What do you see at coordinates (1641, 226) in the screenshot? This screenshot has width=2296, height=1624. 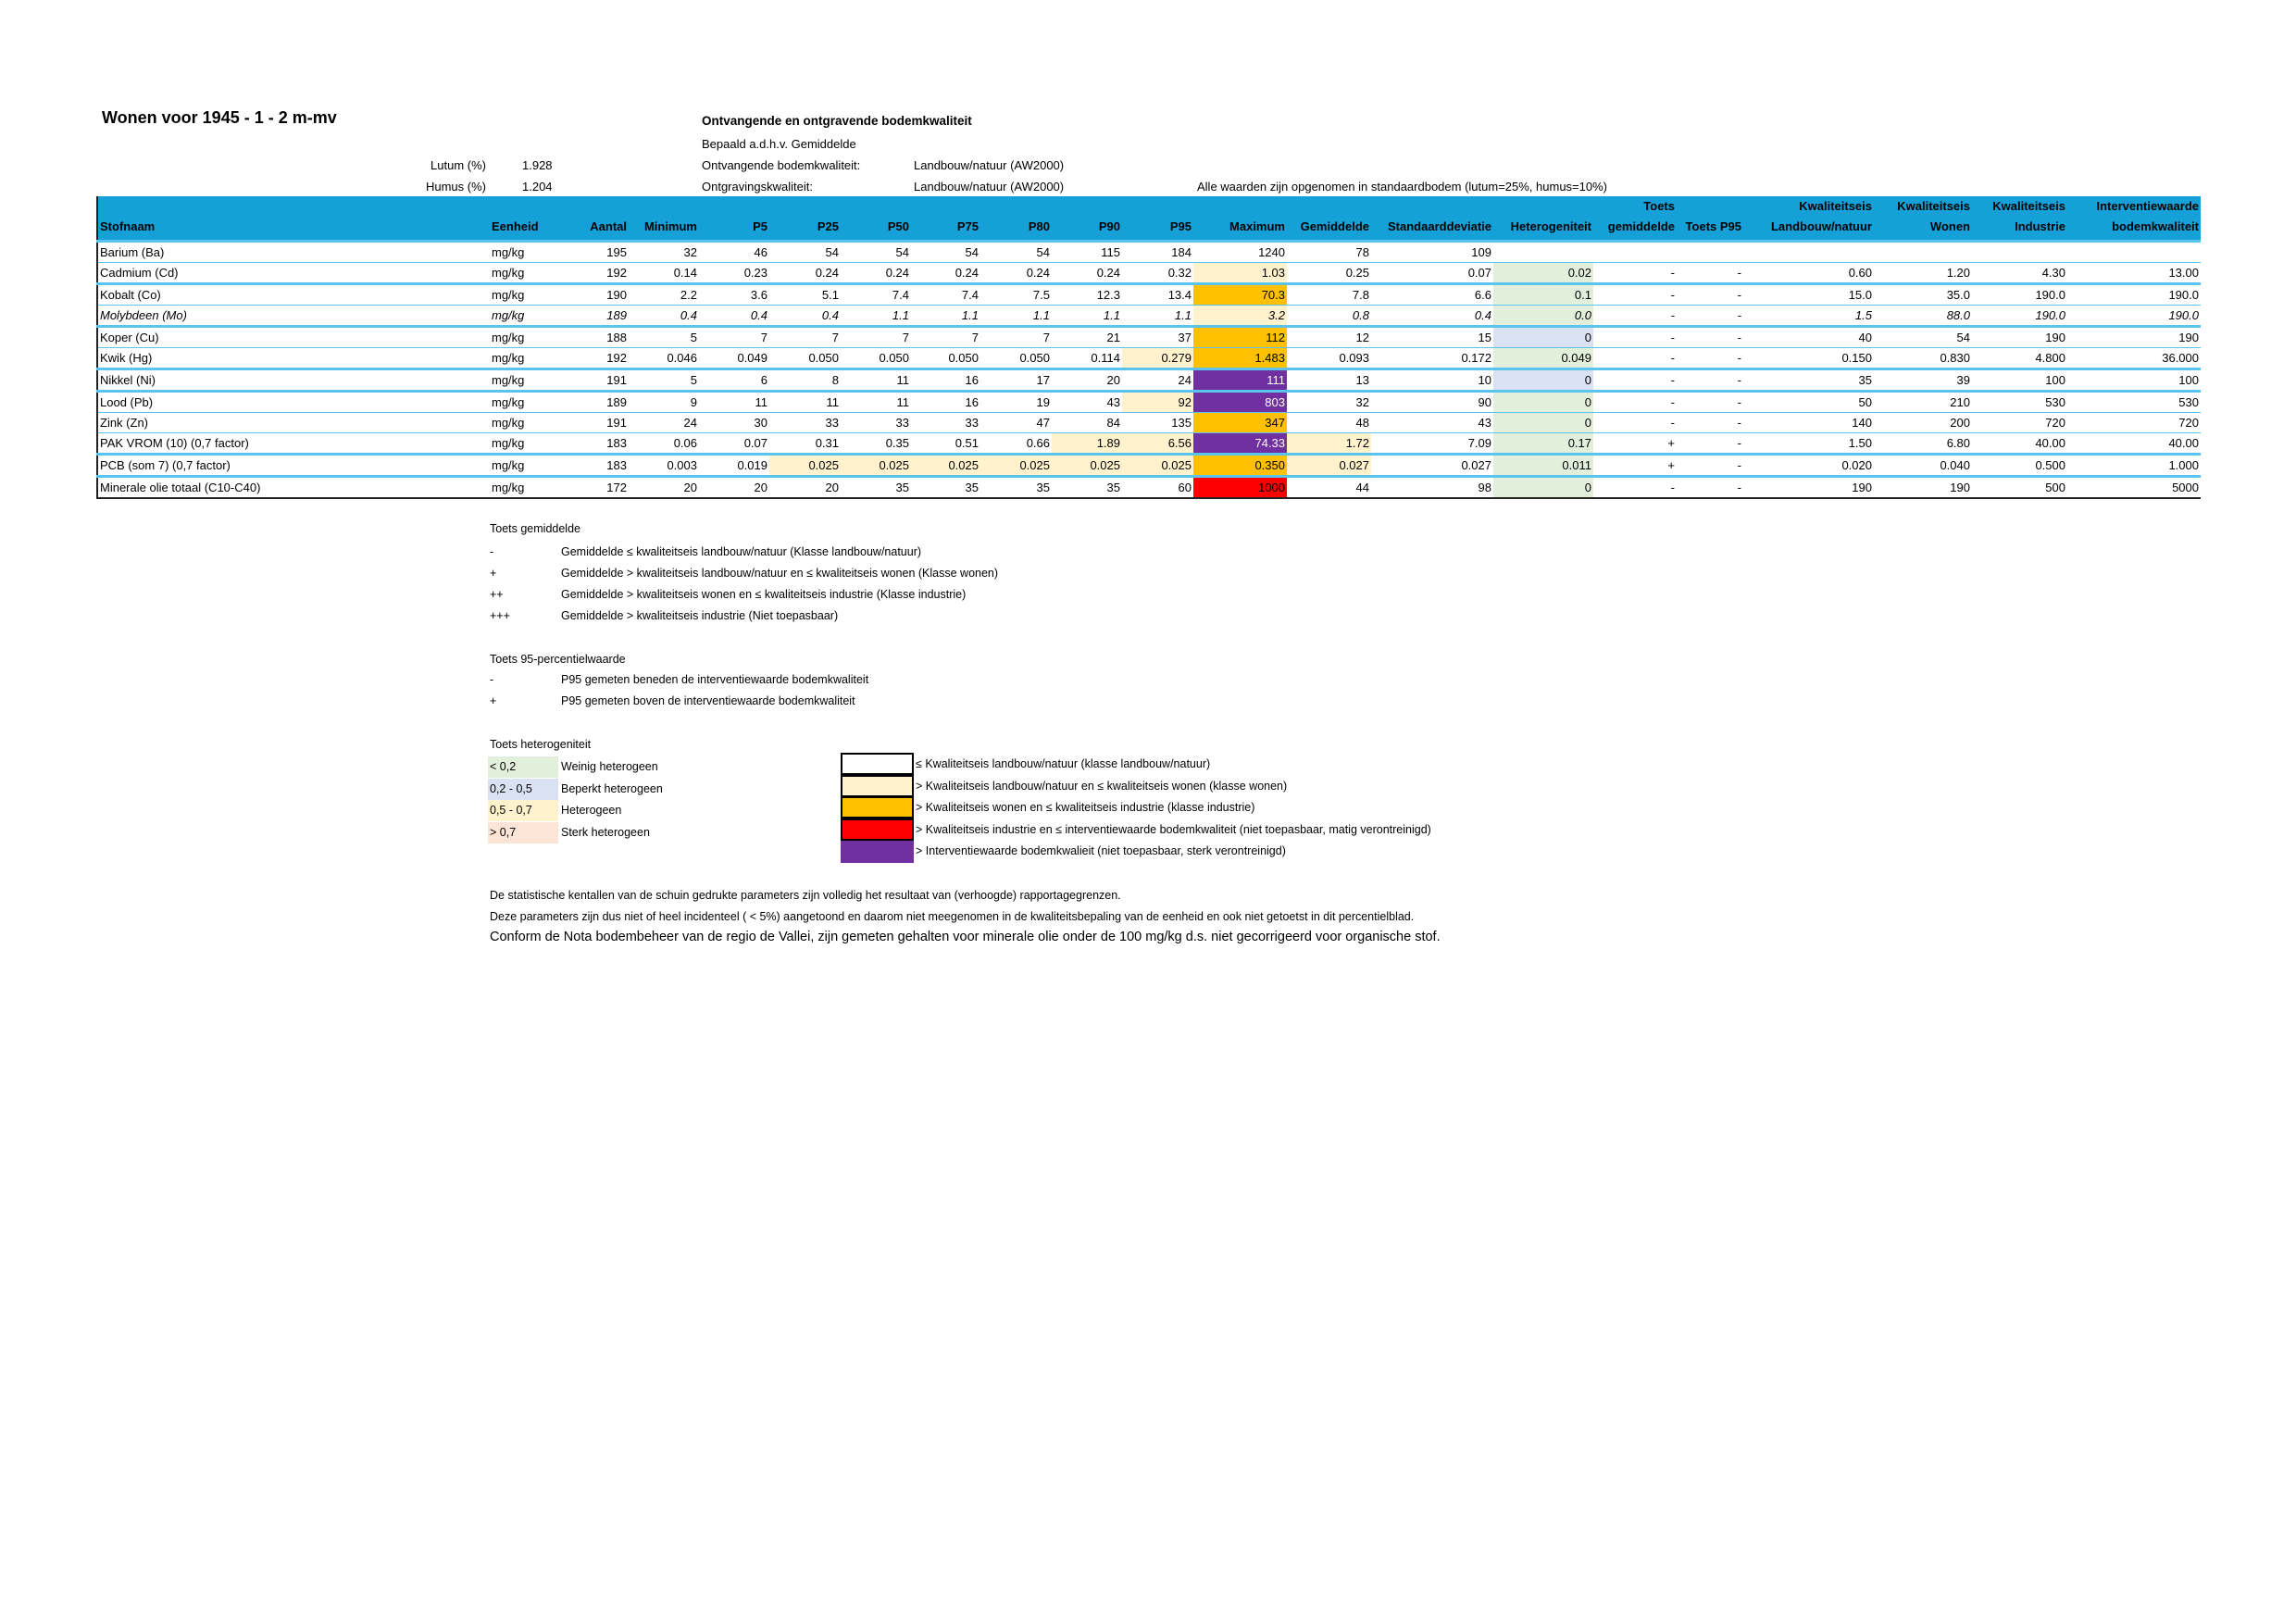 I see `column-header-line: gemiddelde` at bounding box center [1641, 226].